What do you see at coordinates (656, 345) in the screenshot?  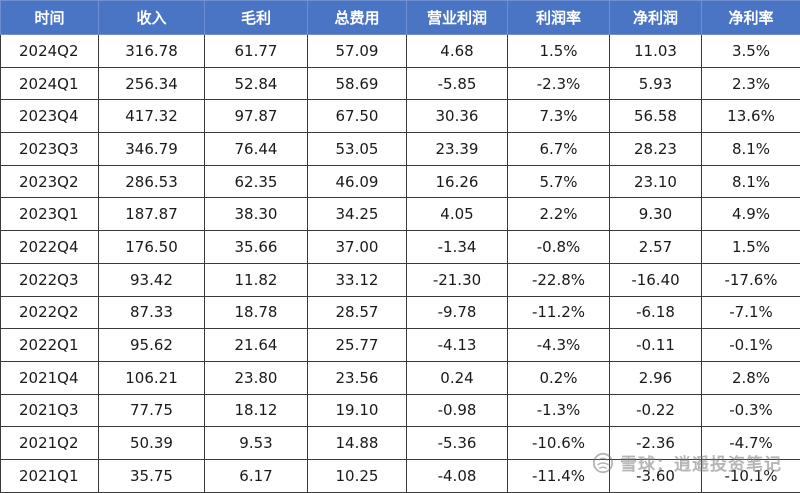 I see `value-cell: -0.11` at bounding box center [656, 345].